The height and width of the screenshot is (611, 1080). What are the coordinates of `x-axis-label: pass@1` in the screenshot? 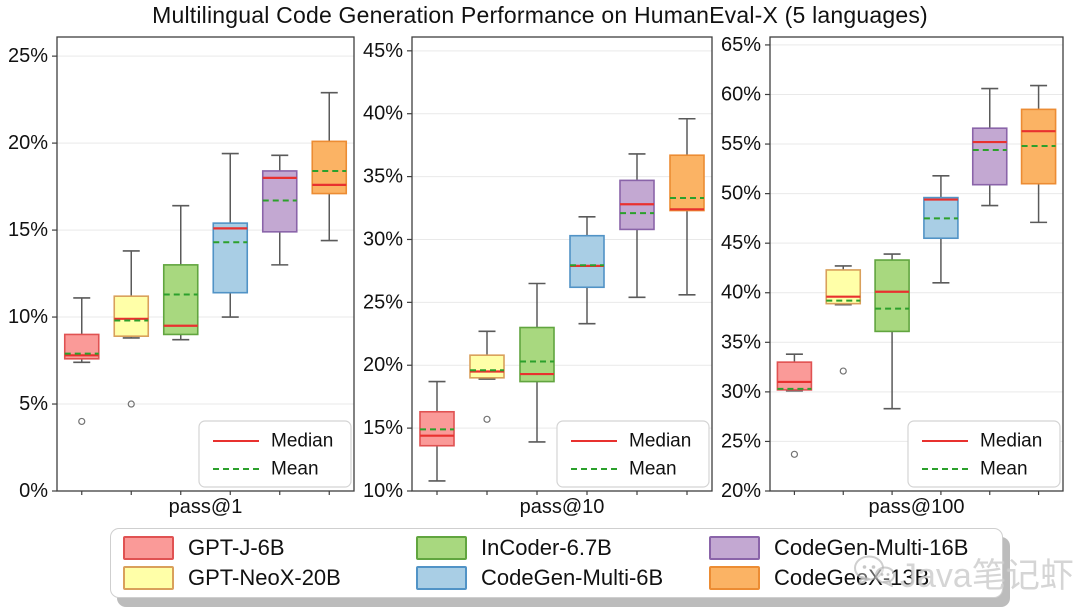 It's located at (206, 507).